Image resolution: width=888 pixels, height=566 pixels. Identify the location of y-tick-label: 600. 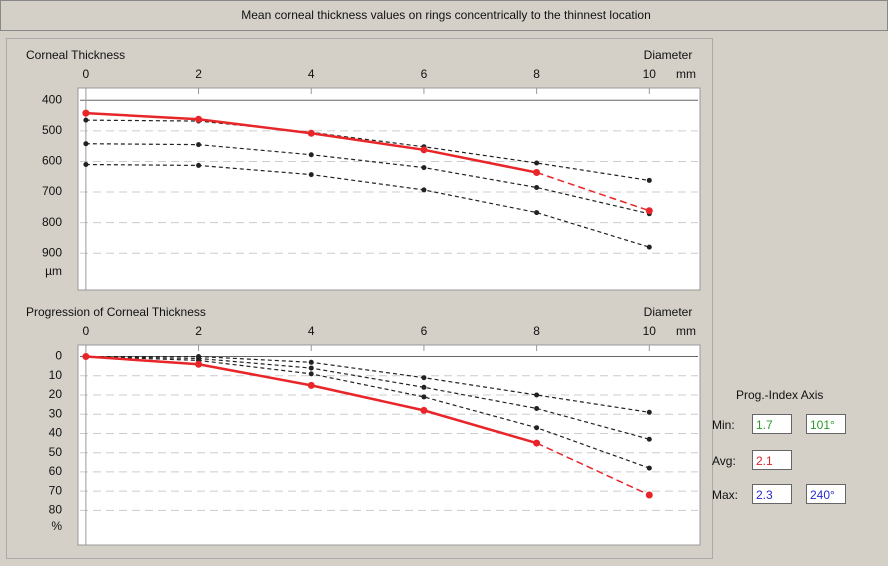
(52, 161).